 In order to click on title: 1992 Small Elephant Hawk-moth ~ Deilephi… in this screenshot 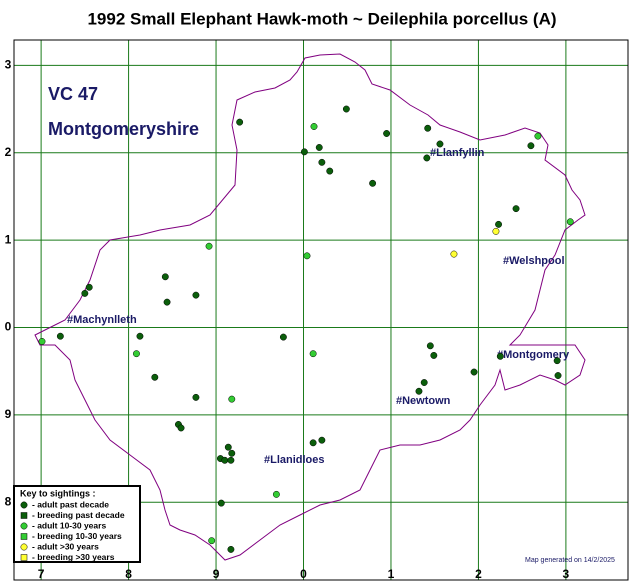, I will do `click(321, 18)`.